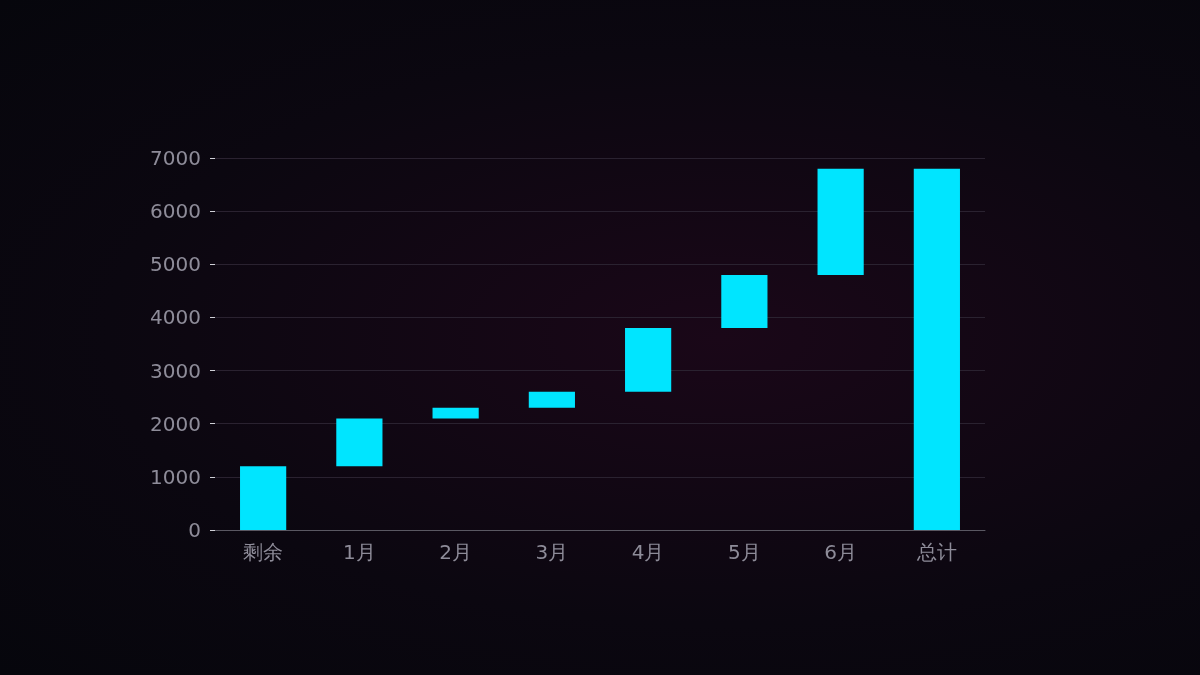 This screenshot has width=1200, height=675. What do you see at coordinates (744, 552) in the screenshot?
I see `x-tick-label: 5月` at bounding box center [744, 552].